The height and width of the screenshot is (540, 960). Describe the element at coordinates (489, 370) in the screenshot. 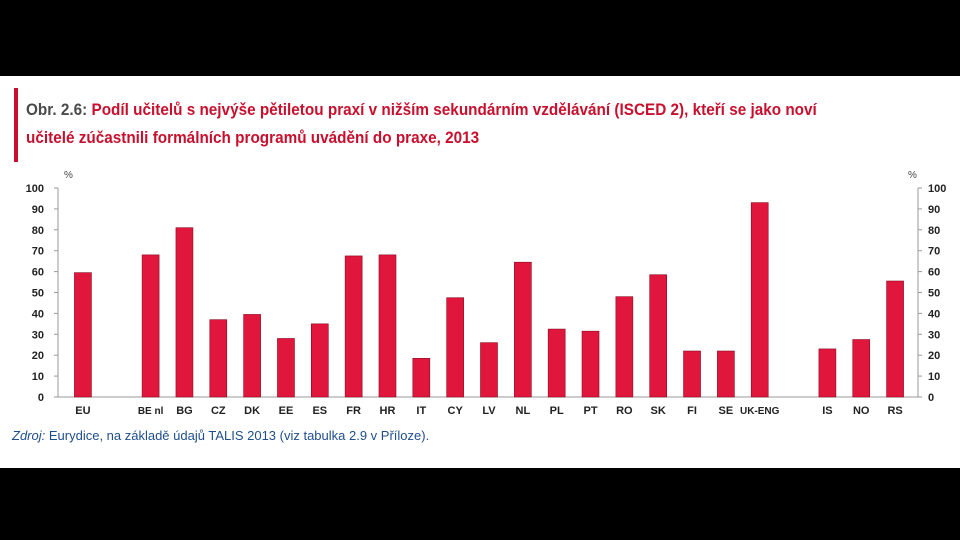

I see `bar-lv` at that location.